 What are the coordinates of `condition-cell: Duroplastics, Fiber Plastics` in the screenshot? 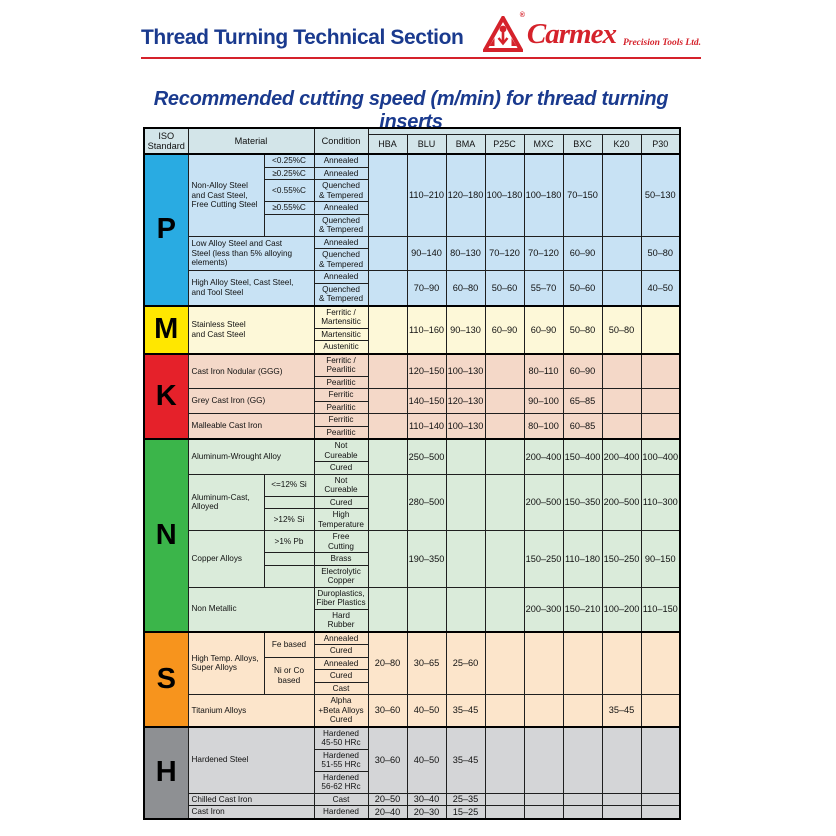 It's located at (341, 598).